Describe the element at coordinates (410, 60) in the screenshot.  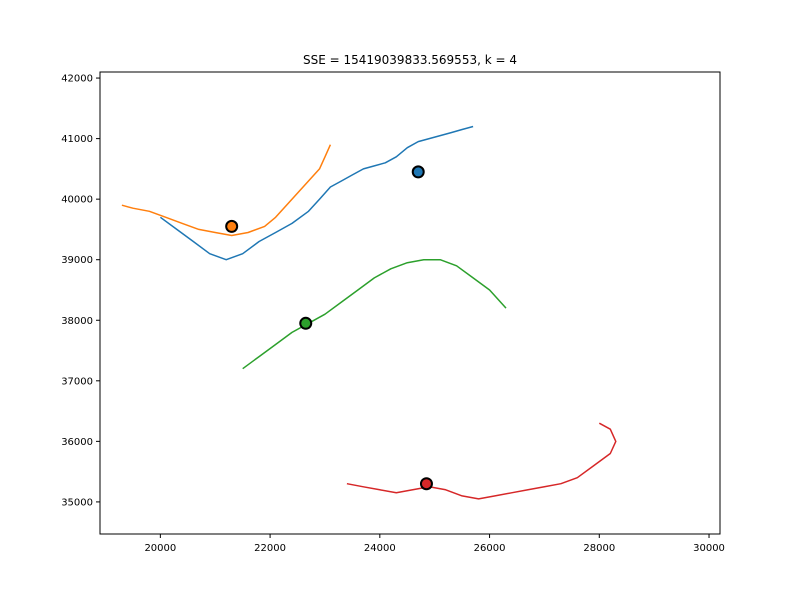
I see `chart-title: SSE = 15419039833.569553, k = 4` at that location.